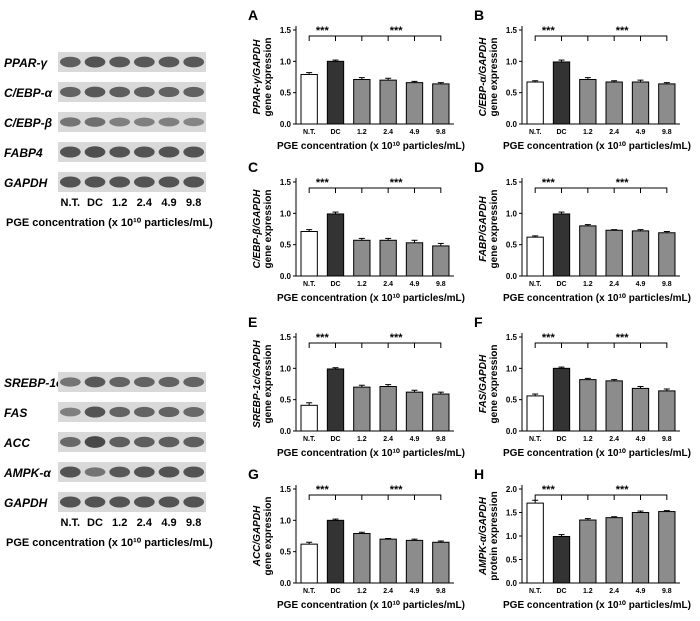 Image resolution: width=700 pixels, height=621 pixels. I want to click on x-tick-label: N.T., so click(535, 132).